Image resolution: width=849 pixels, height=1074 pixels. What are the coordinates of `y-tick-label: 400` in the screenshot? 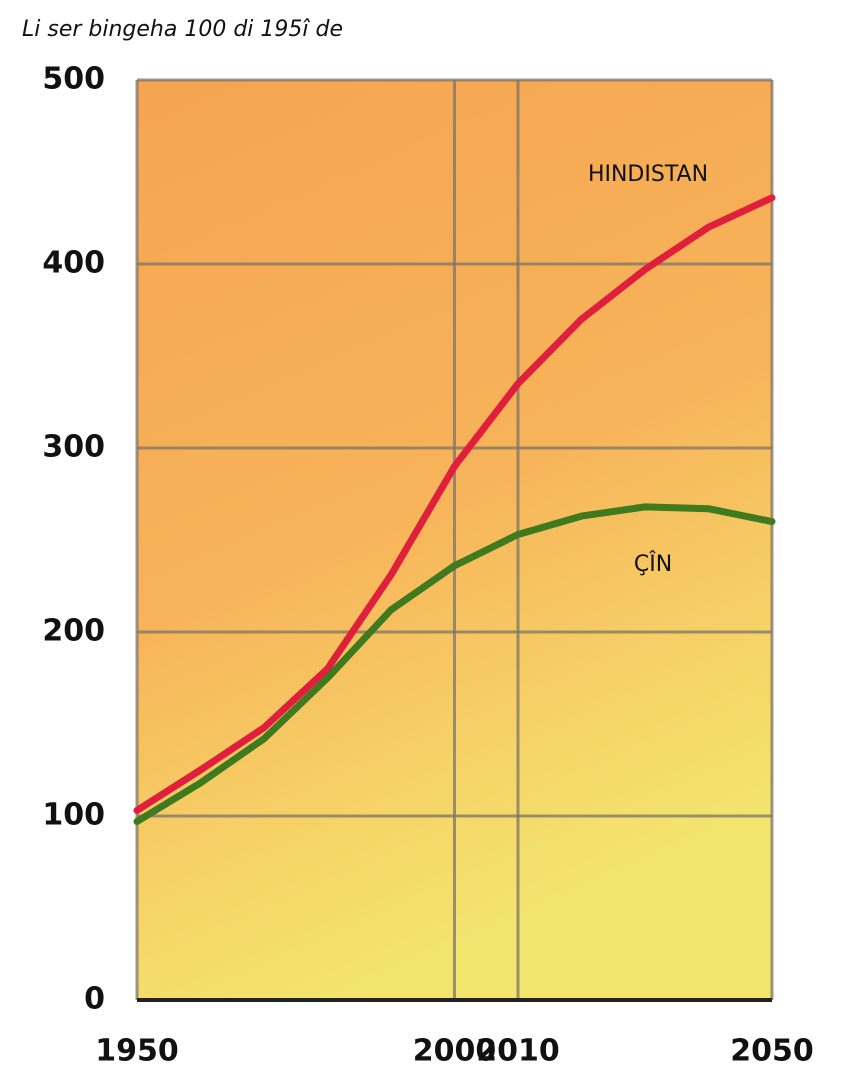 It's located at (73, 263).